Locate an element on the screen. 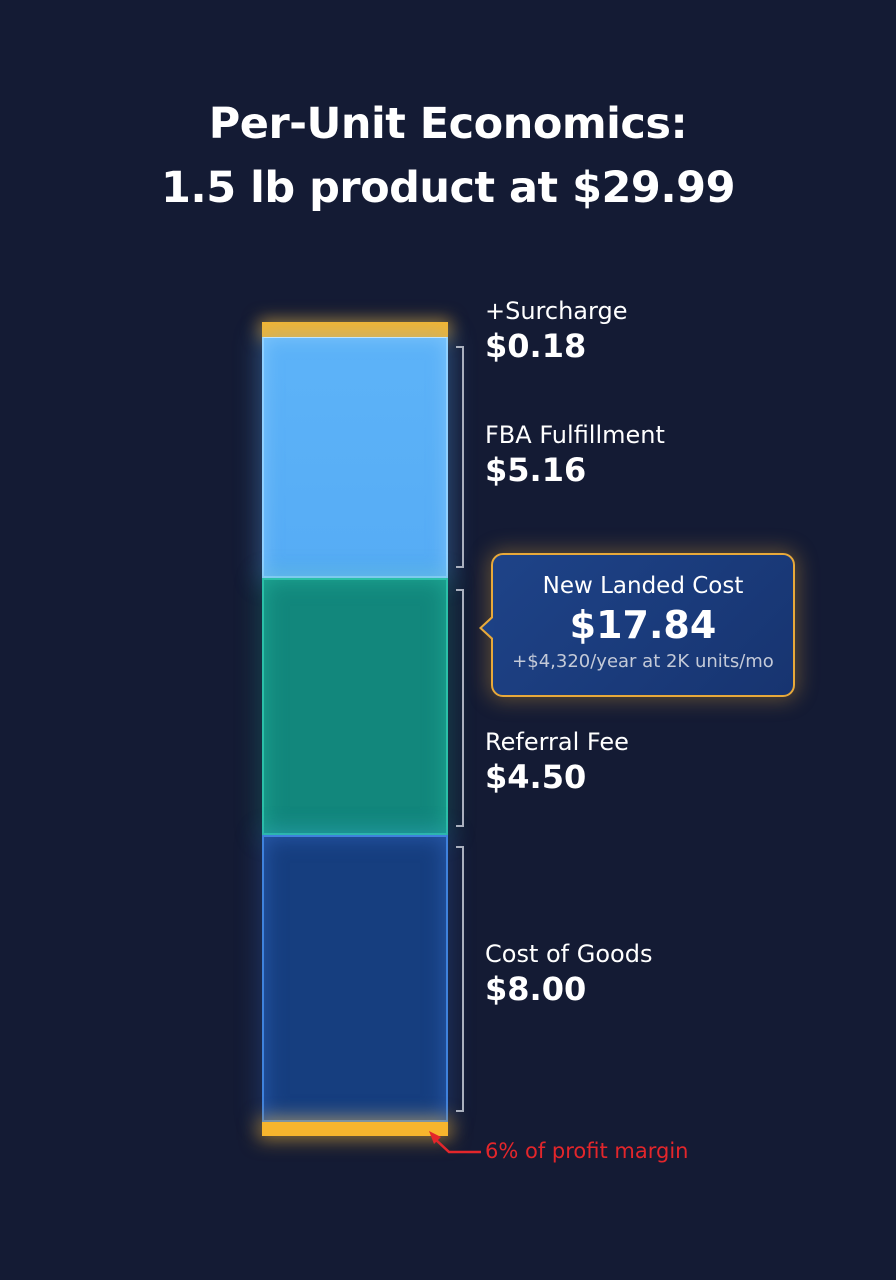 This screenshot has height=1280, width=896. label-name: Referral Fee is located at coordinates (557, 742).